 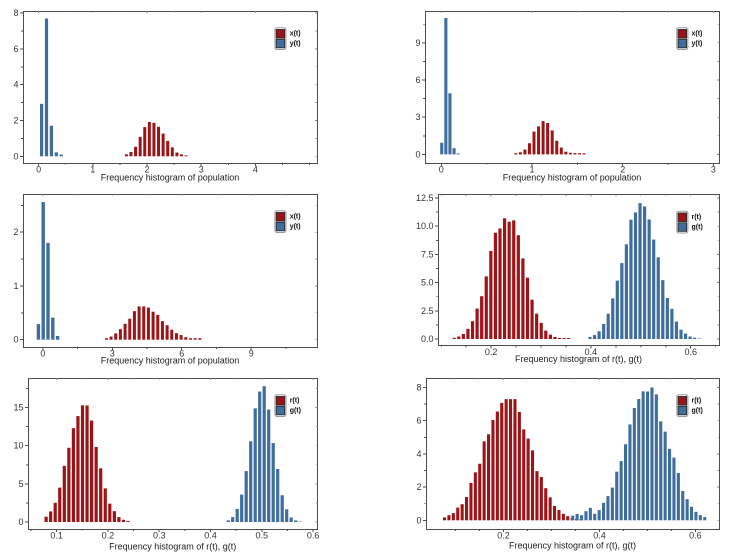 I want to click on svg-text: 10, so click(x=18, y=446).